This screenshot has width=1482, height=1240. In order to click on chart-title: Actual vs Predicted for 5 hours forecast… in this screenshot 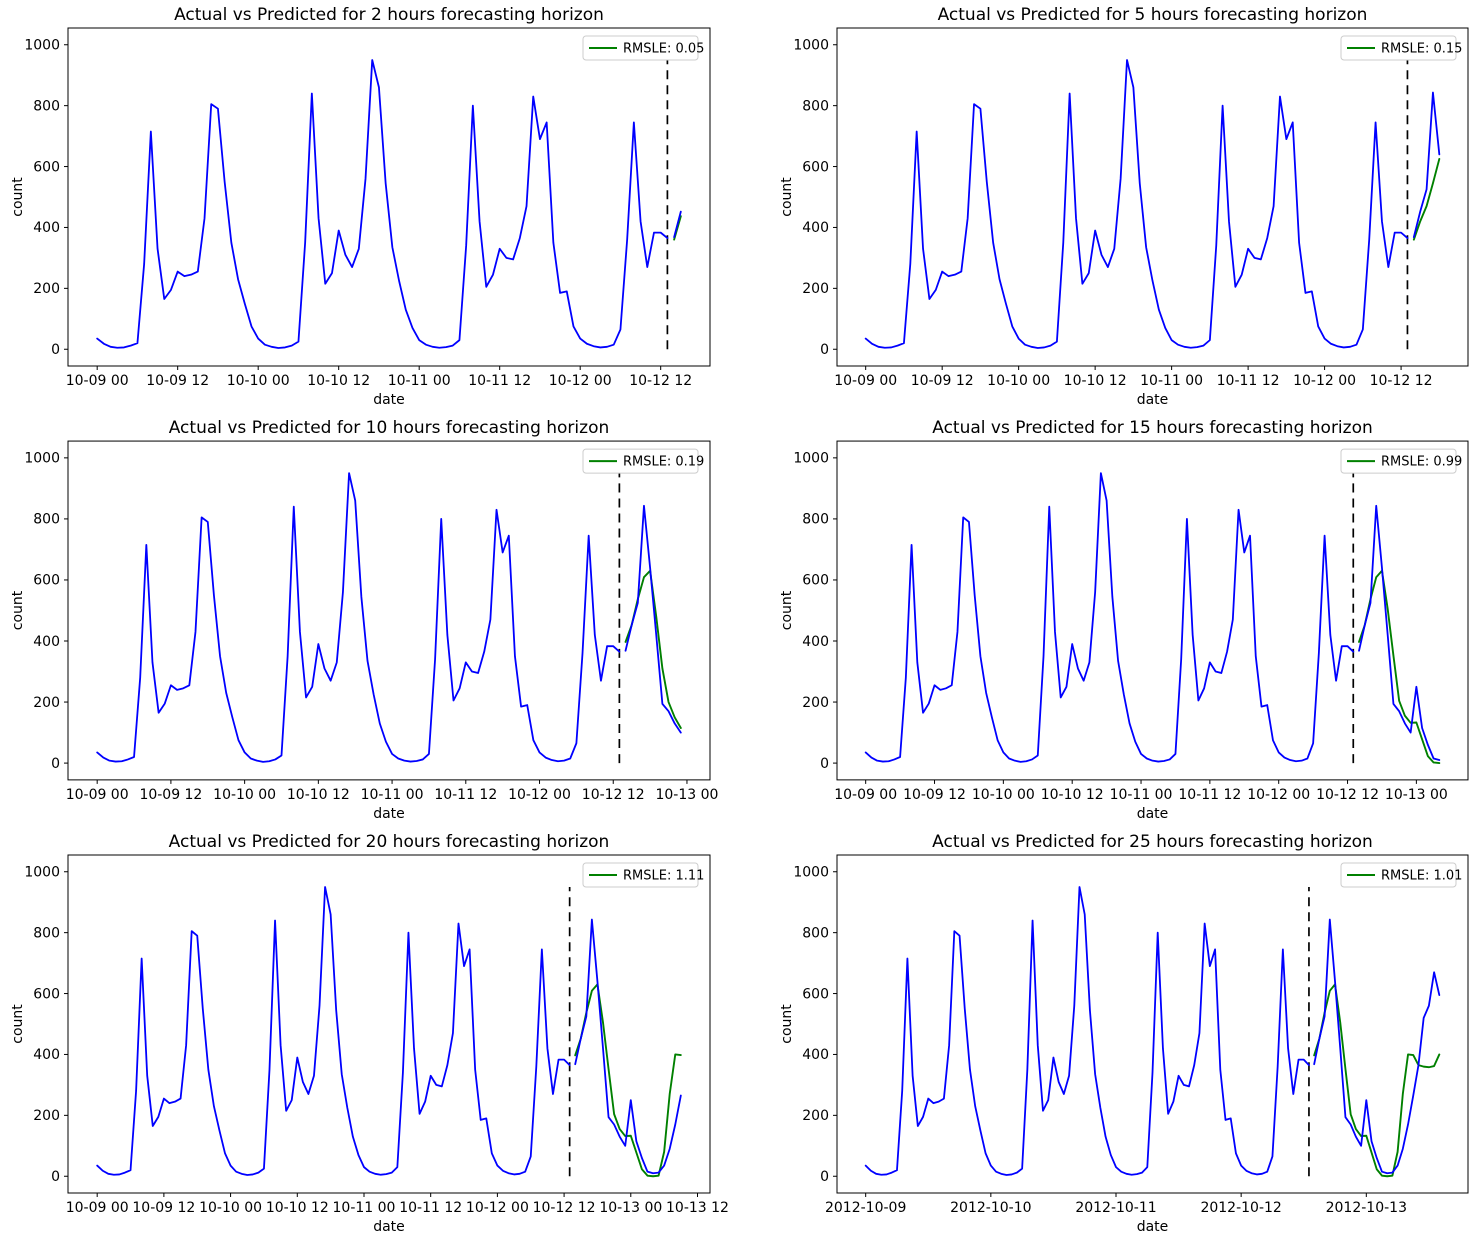, I will do `click(1153, 15)`.